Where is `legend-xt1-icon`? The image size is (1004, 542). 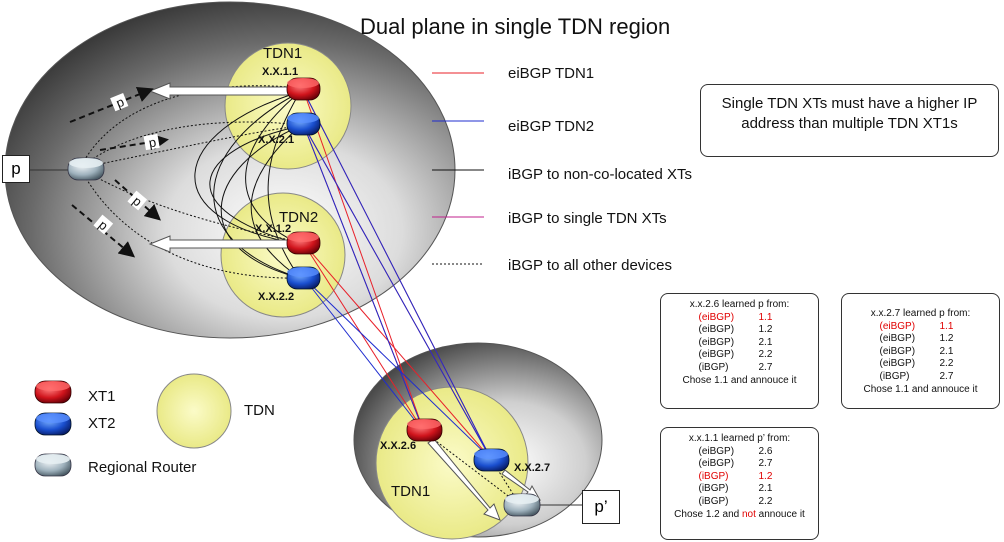 legend-xt1-icon is located at coordinates (53, 392).